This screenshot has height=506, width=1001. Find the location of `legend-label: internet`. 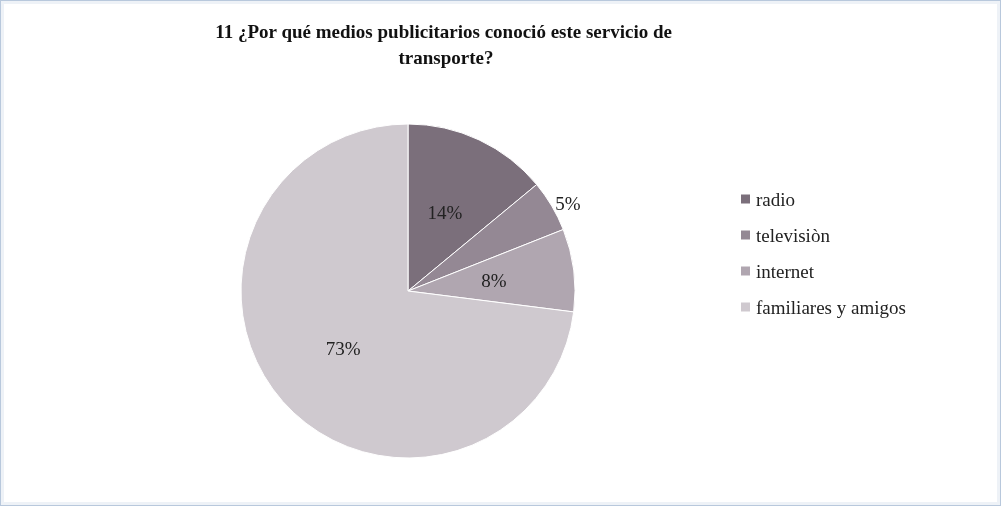

legend-label: internet is located at coordinates (785, 271).